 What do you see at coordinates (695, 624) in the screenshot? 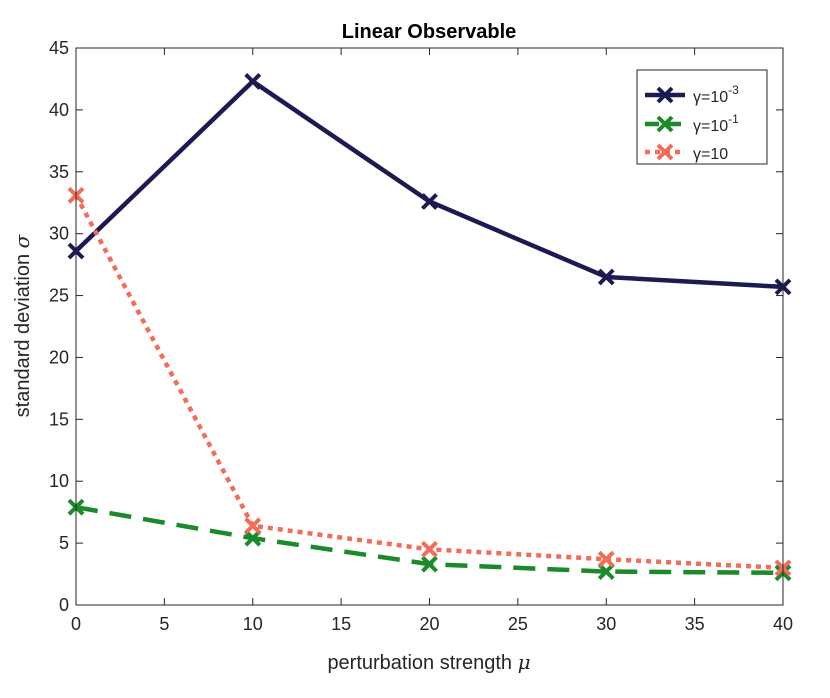
I see `x-tick-label: 35` at bounding box center [695, 624].